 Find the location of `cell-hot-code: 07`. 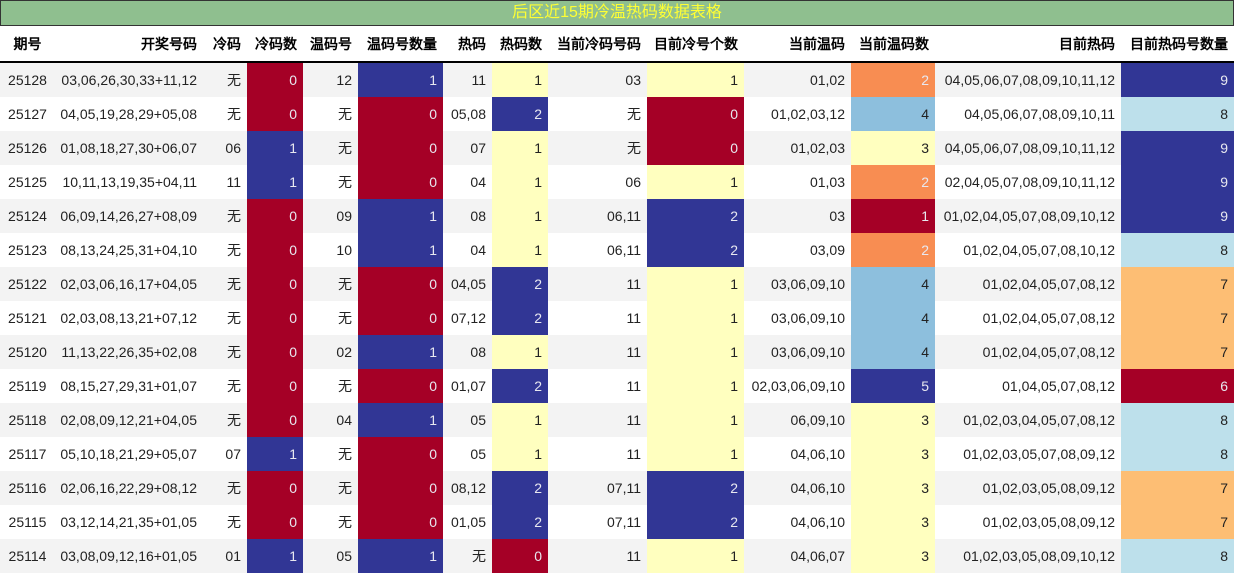

cell-hot-code: 07 is located at coordinates (467, 148).